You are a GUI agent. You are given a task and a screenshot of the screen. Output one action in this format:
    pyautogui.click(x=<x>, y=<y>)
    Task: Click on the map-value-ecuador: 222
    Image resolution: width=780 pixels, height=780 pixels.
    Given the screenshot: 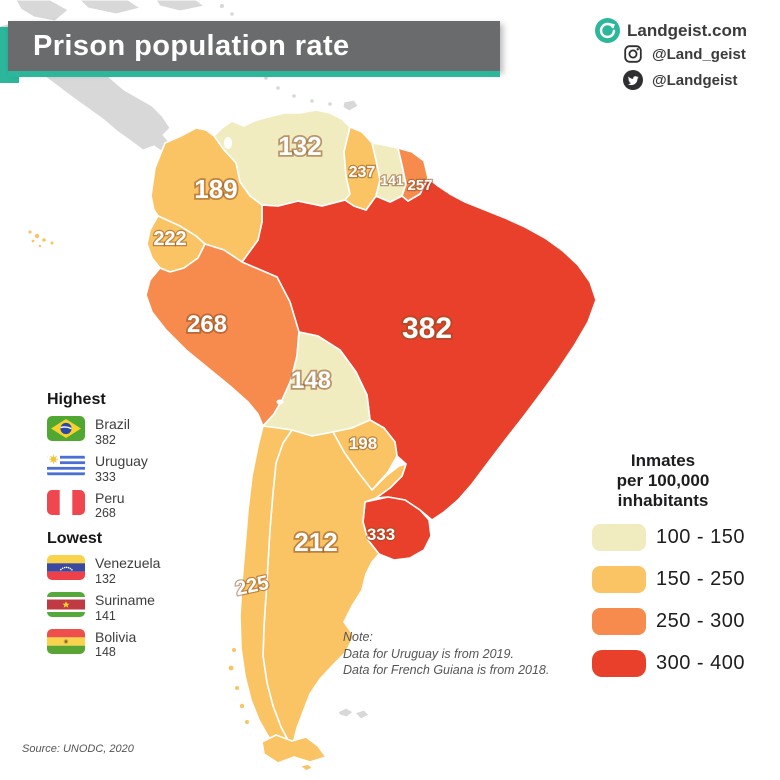 What is the action you would take?
    pyautogui.click(x=169, y=239)
    